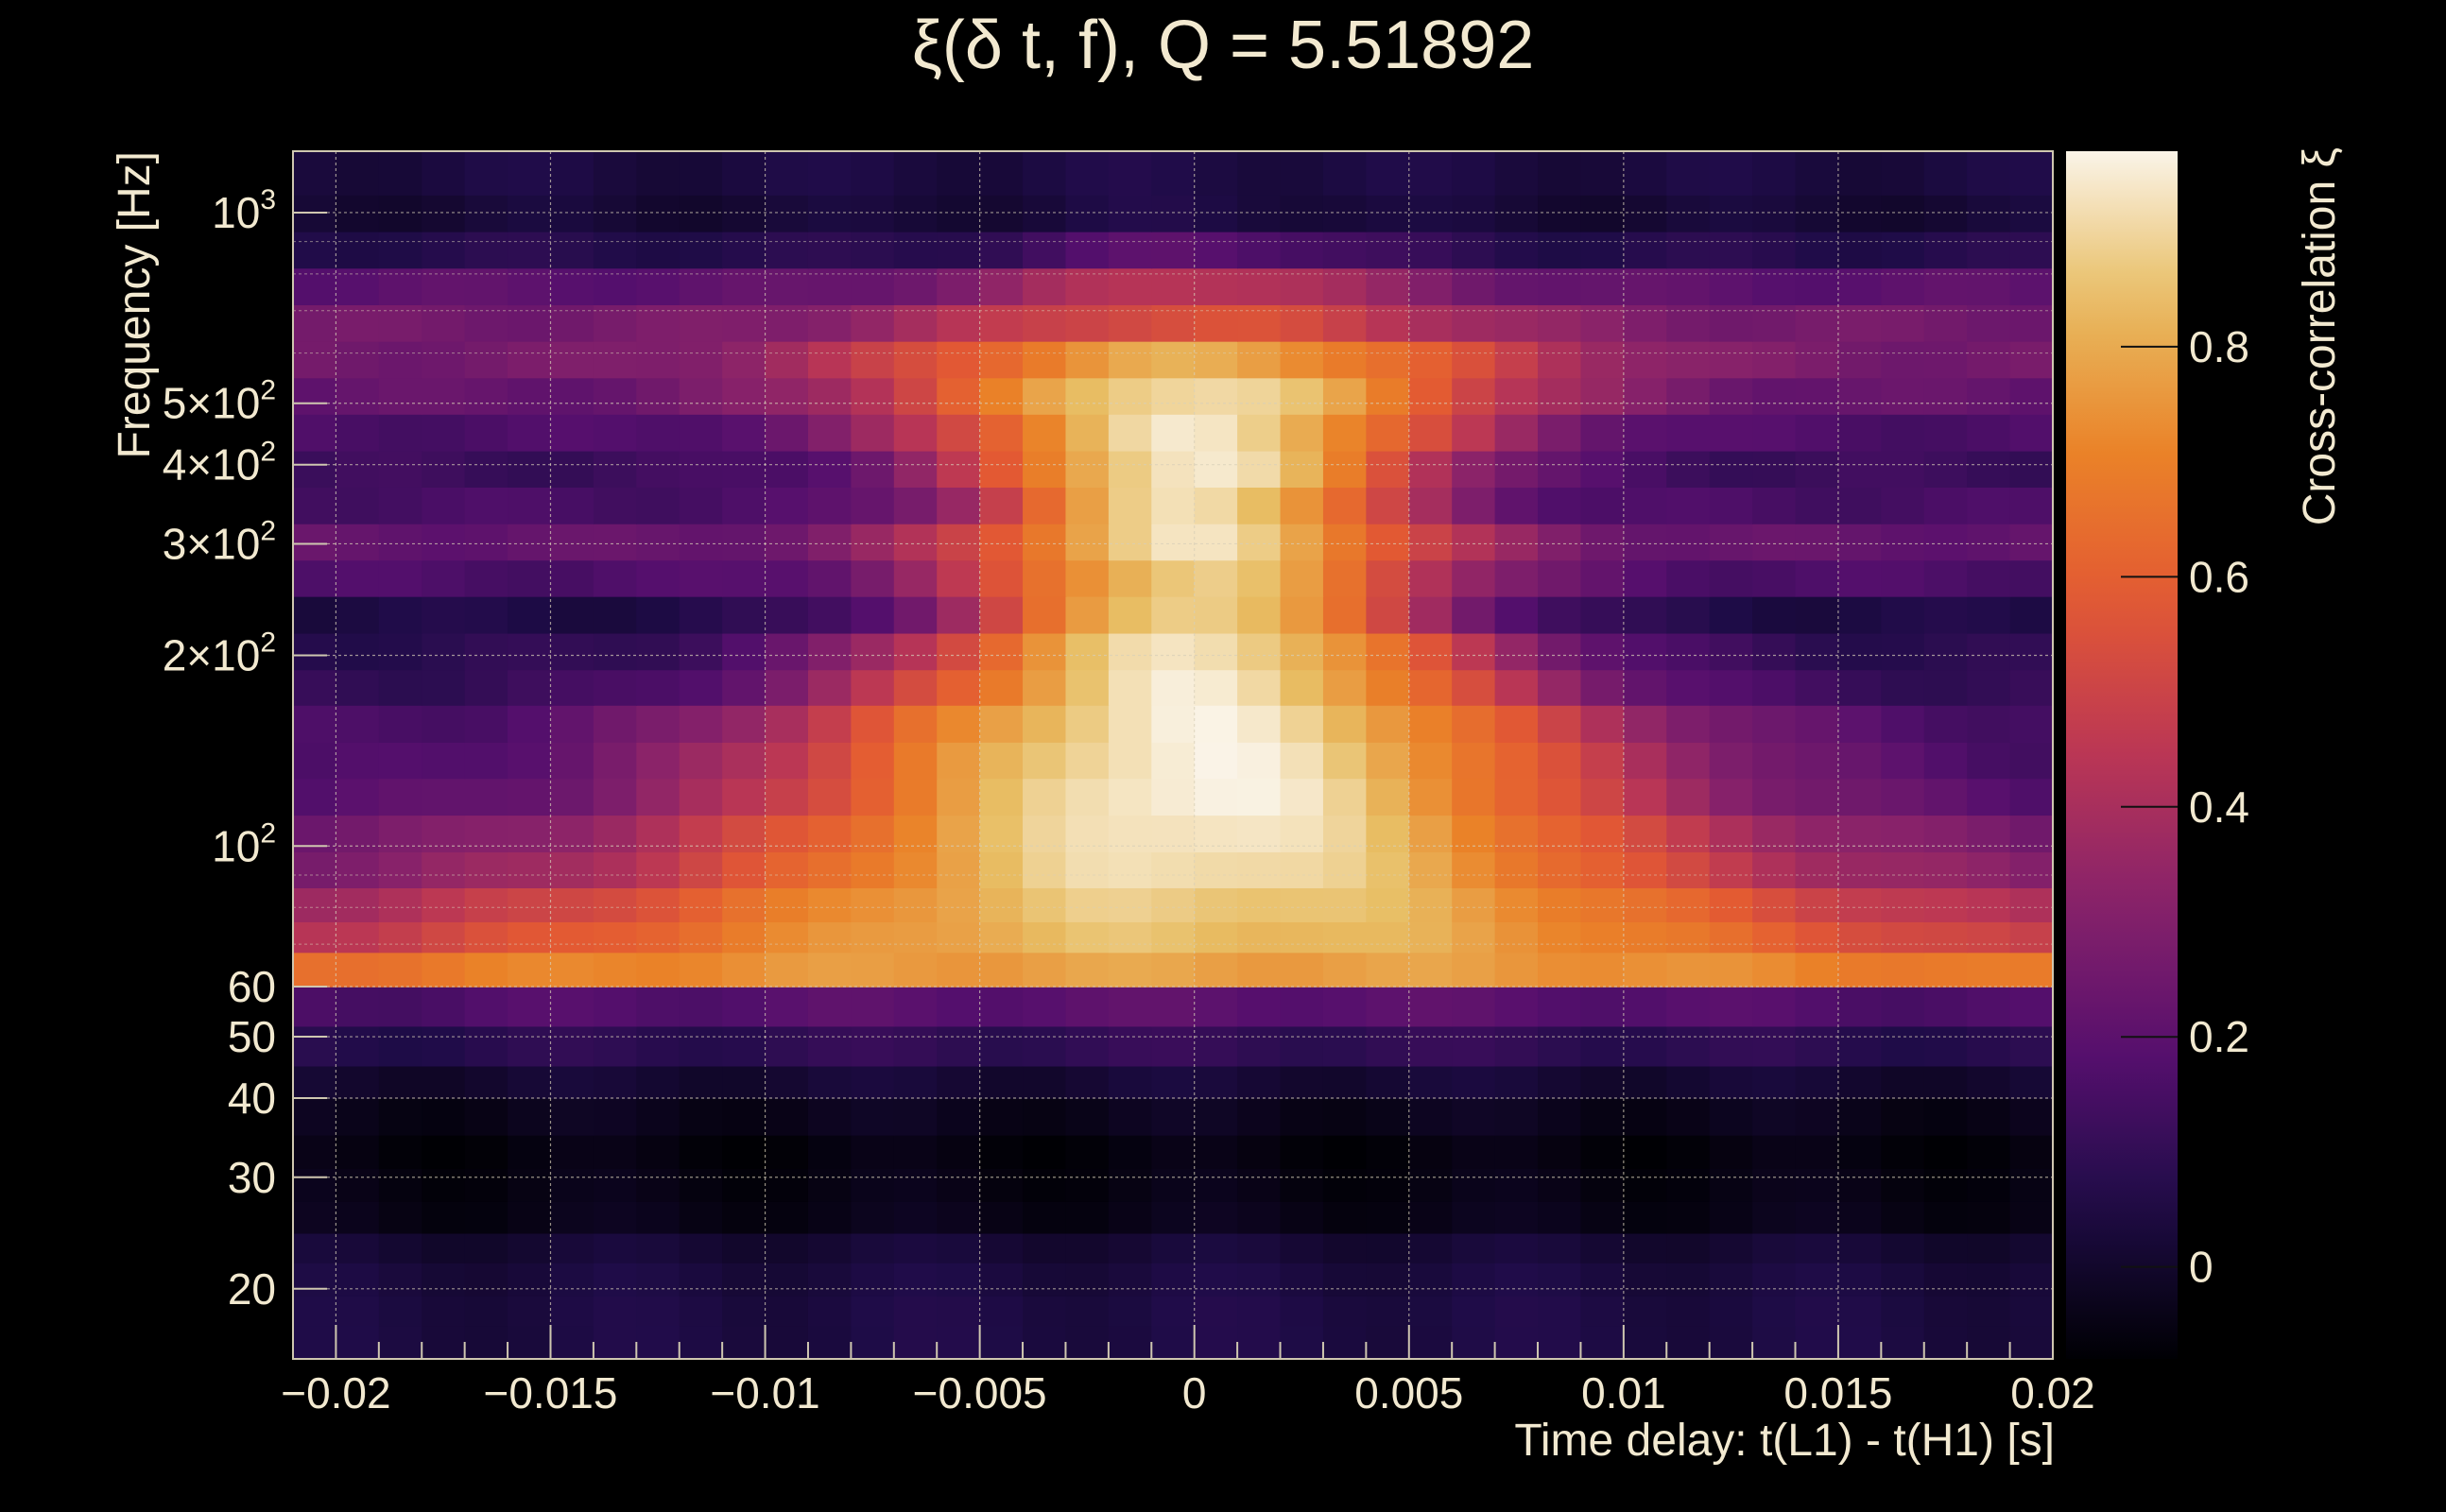 The image size is (2446, 1512). What do you see at coordinates (244, 843) in the screenshot?
I see `y-tick-label: 102` at bounding box center [244, 843].